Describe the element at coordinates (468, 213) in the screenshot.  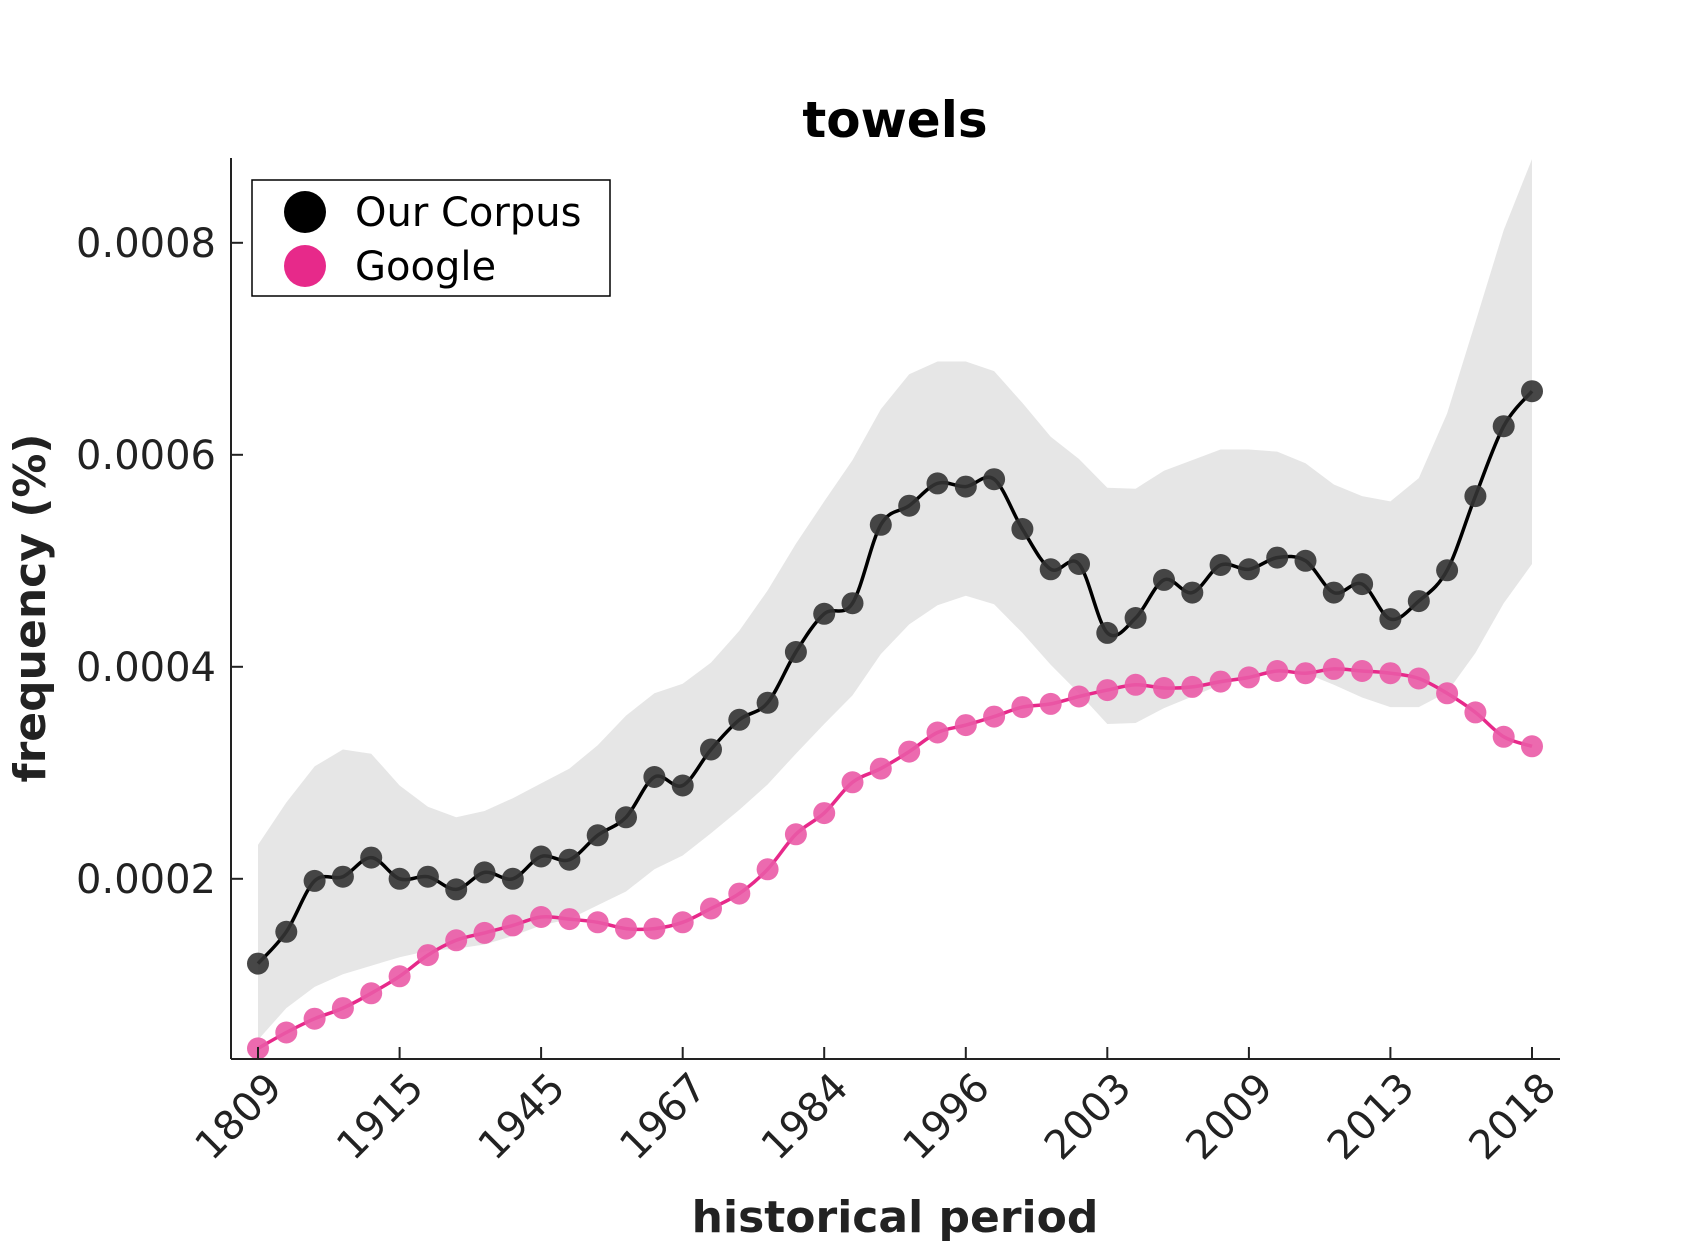
I see `legend-label-our-corpus: Our Corpus` at that location.